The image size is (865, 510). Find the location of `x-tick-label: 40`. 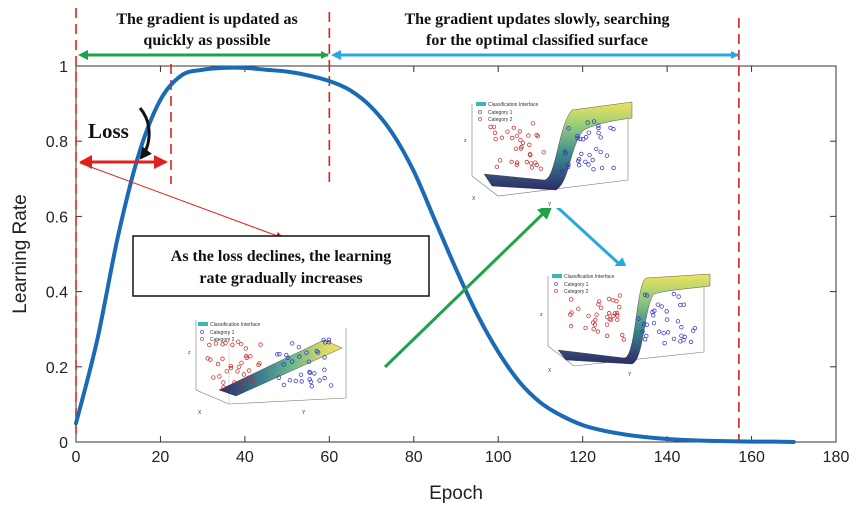

x-tick-label: 40 is located at coordinates (245, 457).